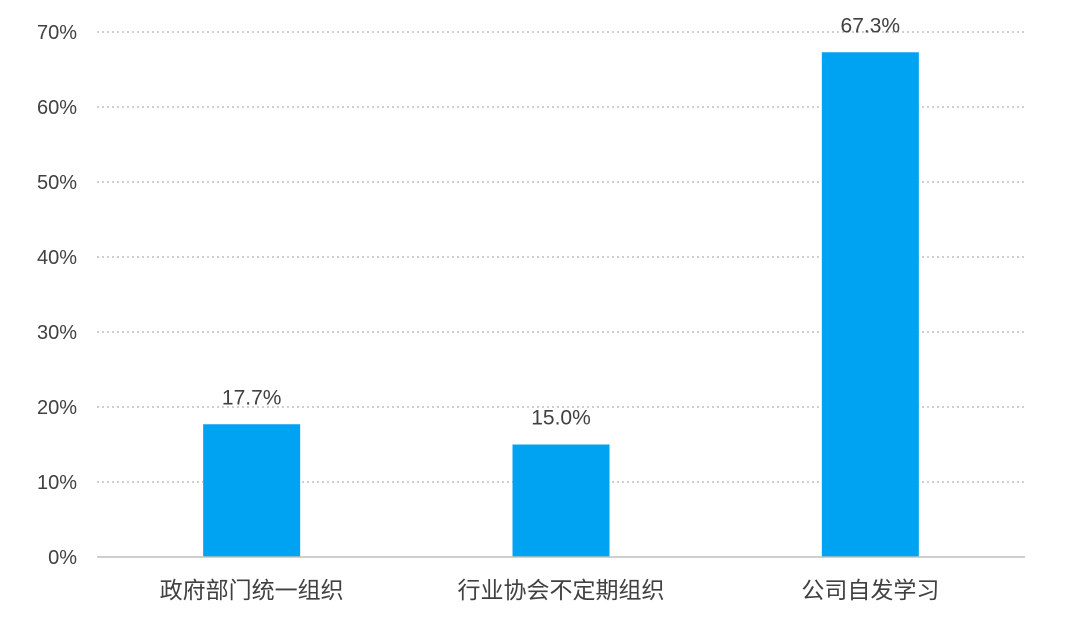 This screenshot has height=633, width=1080. Describe the element at coordinates (252, 591) in the screenshot. I see `x-category-label: 政府部门统一组织` at that location.